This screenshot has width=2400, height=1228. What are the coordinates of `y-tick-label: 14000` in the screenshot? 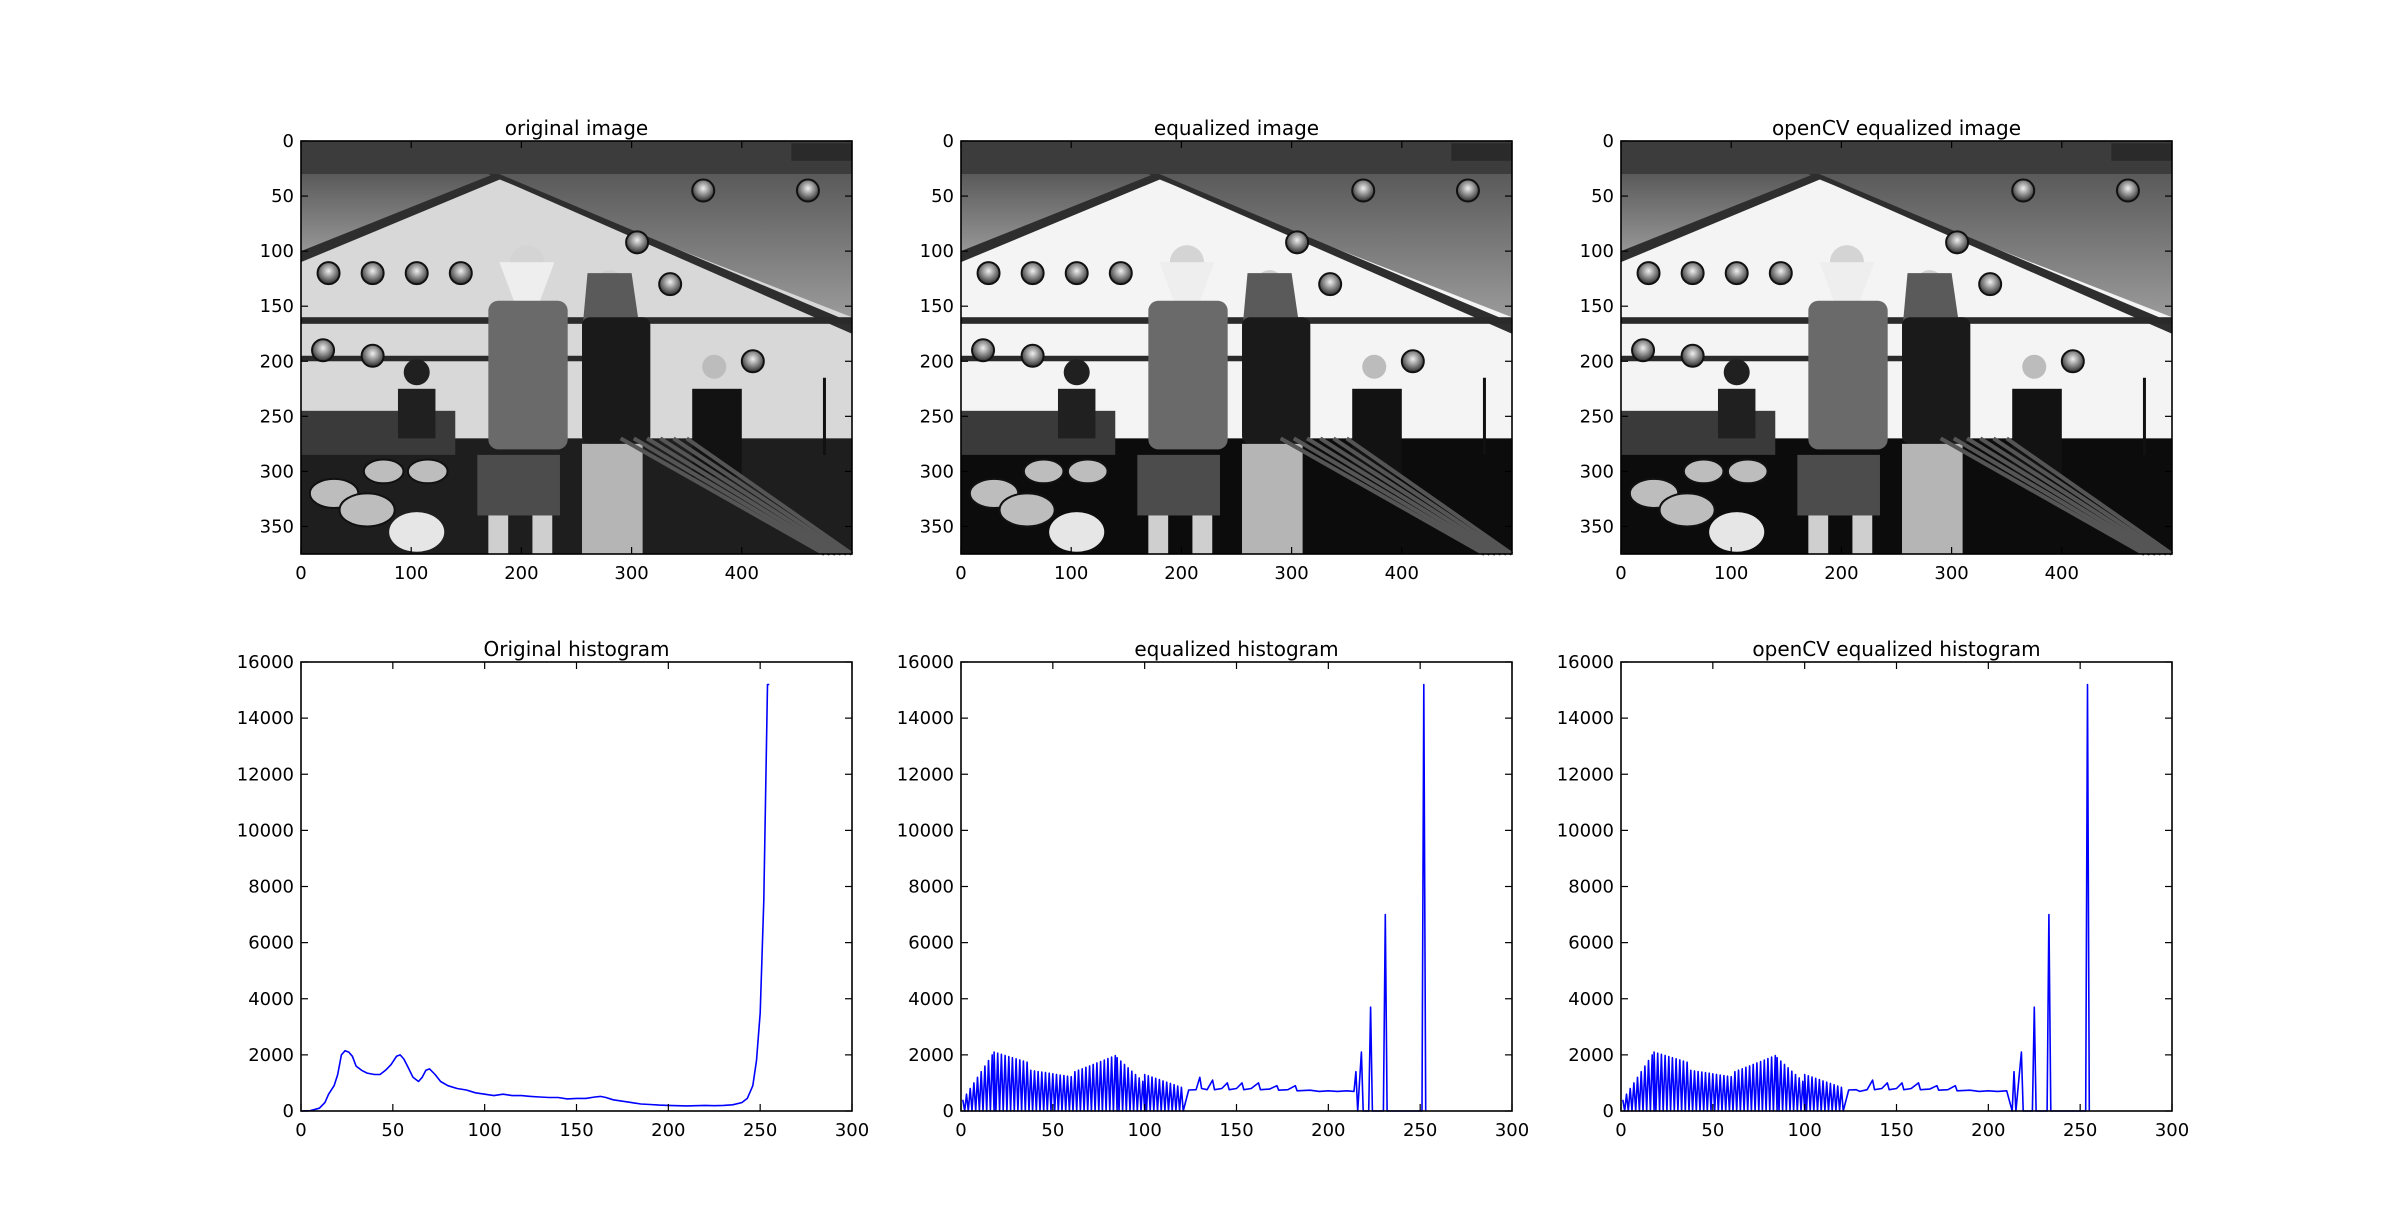 It's located at (265, 718).